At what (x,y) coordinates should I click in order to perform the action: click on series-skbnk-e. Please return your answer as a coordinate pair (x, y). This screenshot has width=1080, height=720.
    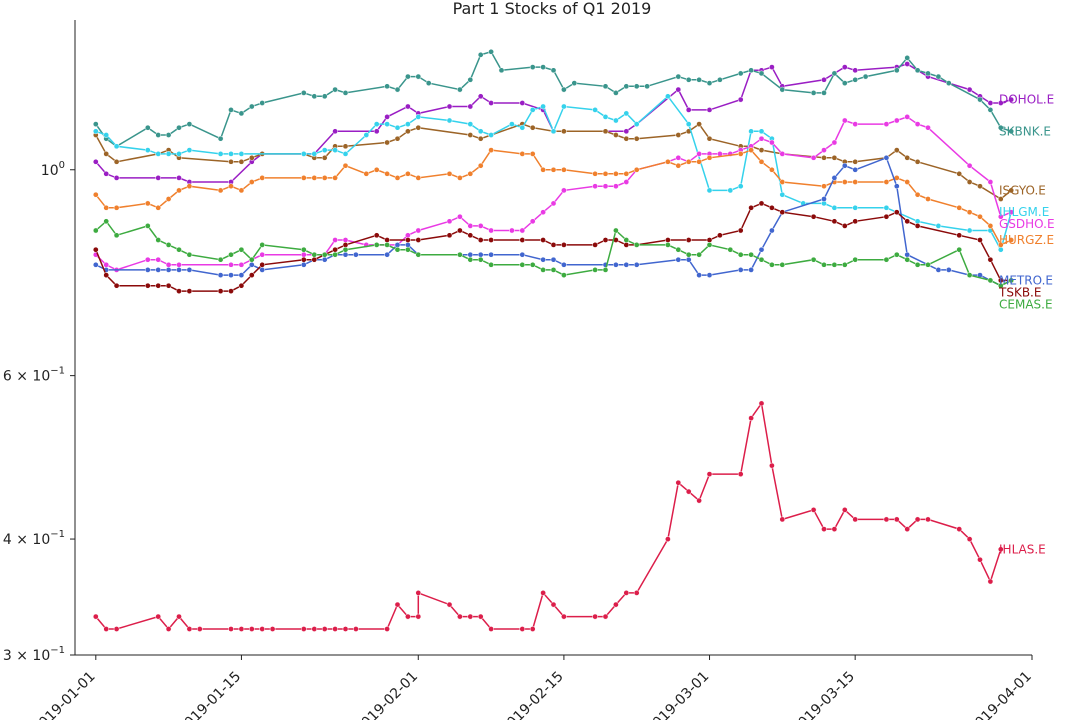
    Looking at the image, I should click on (553, 99).